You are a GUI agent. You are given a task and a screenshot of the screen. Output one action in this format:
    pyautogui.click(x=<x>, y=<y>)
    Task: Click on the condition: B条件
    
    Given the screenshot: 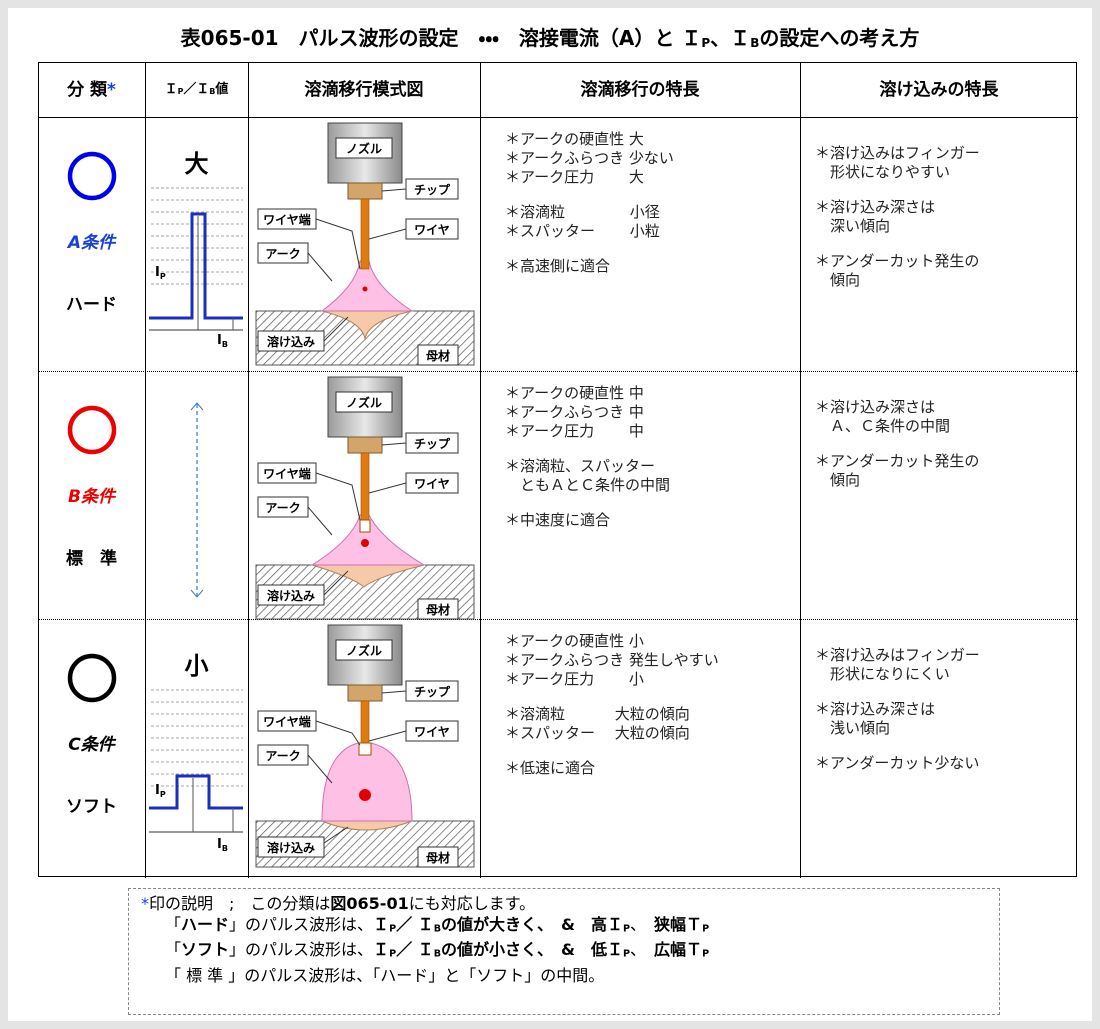 What is the action you would take?
    pyautogui.click(x=91, y=497)
    